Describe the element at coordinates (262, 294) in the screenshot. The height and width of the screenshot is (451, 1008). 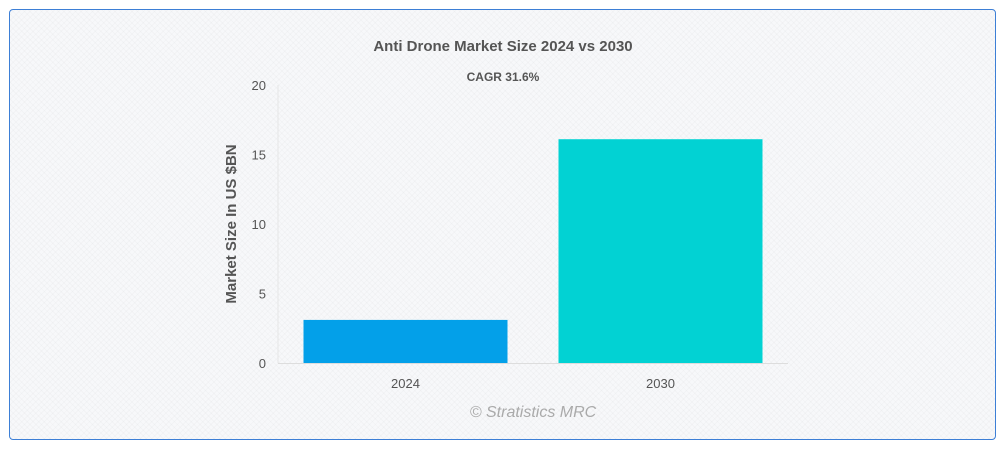
I see `y-tick-label: 5` at that location.